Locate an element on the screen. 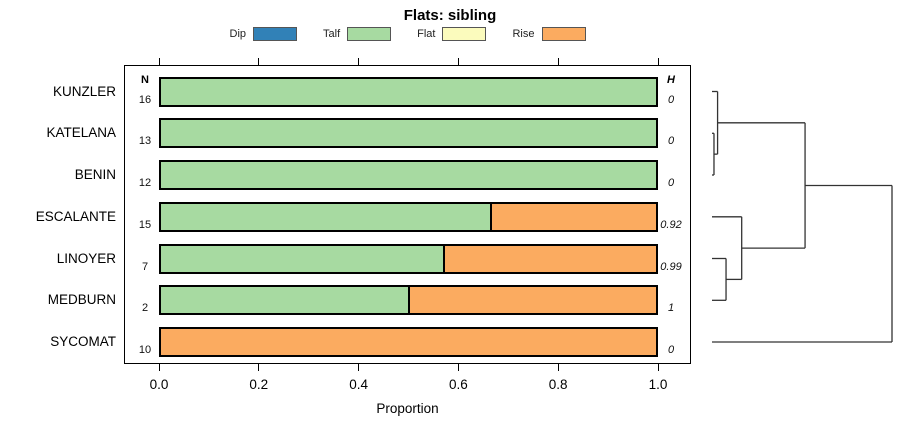  x-tick-label: 1.0 is located at coordinates (658, 384).